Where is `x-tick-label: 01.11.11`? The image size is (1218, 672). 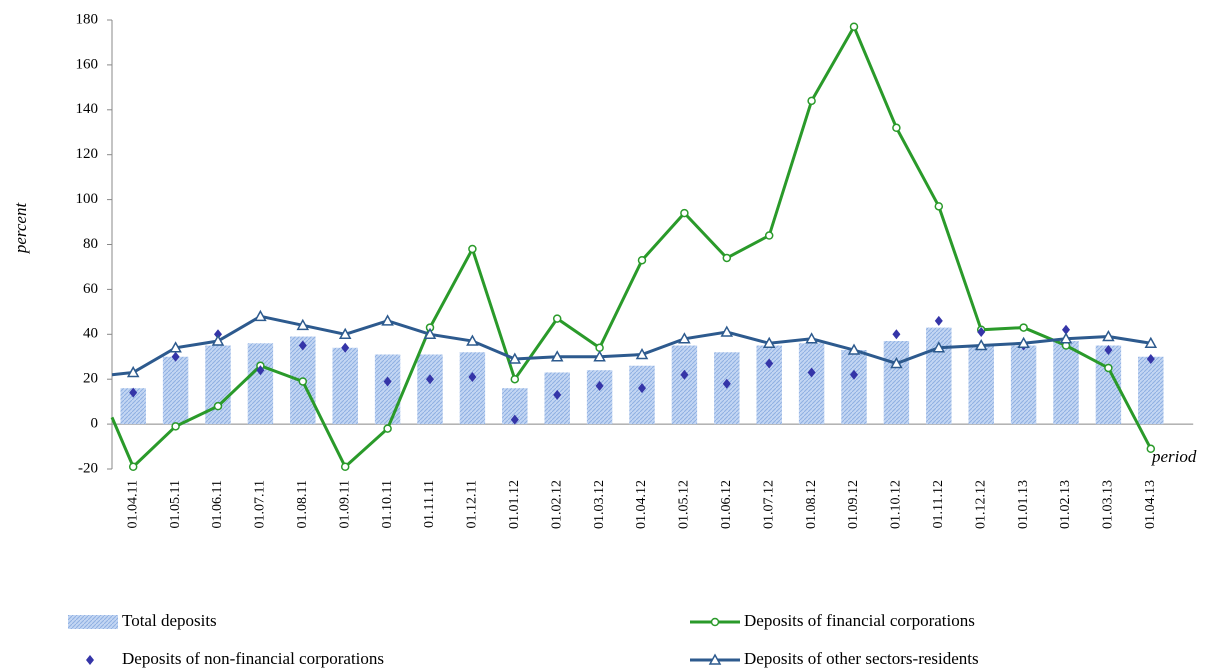 x-tick-label: 01.11.11 is located at coordinates (429, 504).